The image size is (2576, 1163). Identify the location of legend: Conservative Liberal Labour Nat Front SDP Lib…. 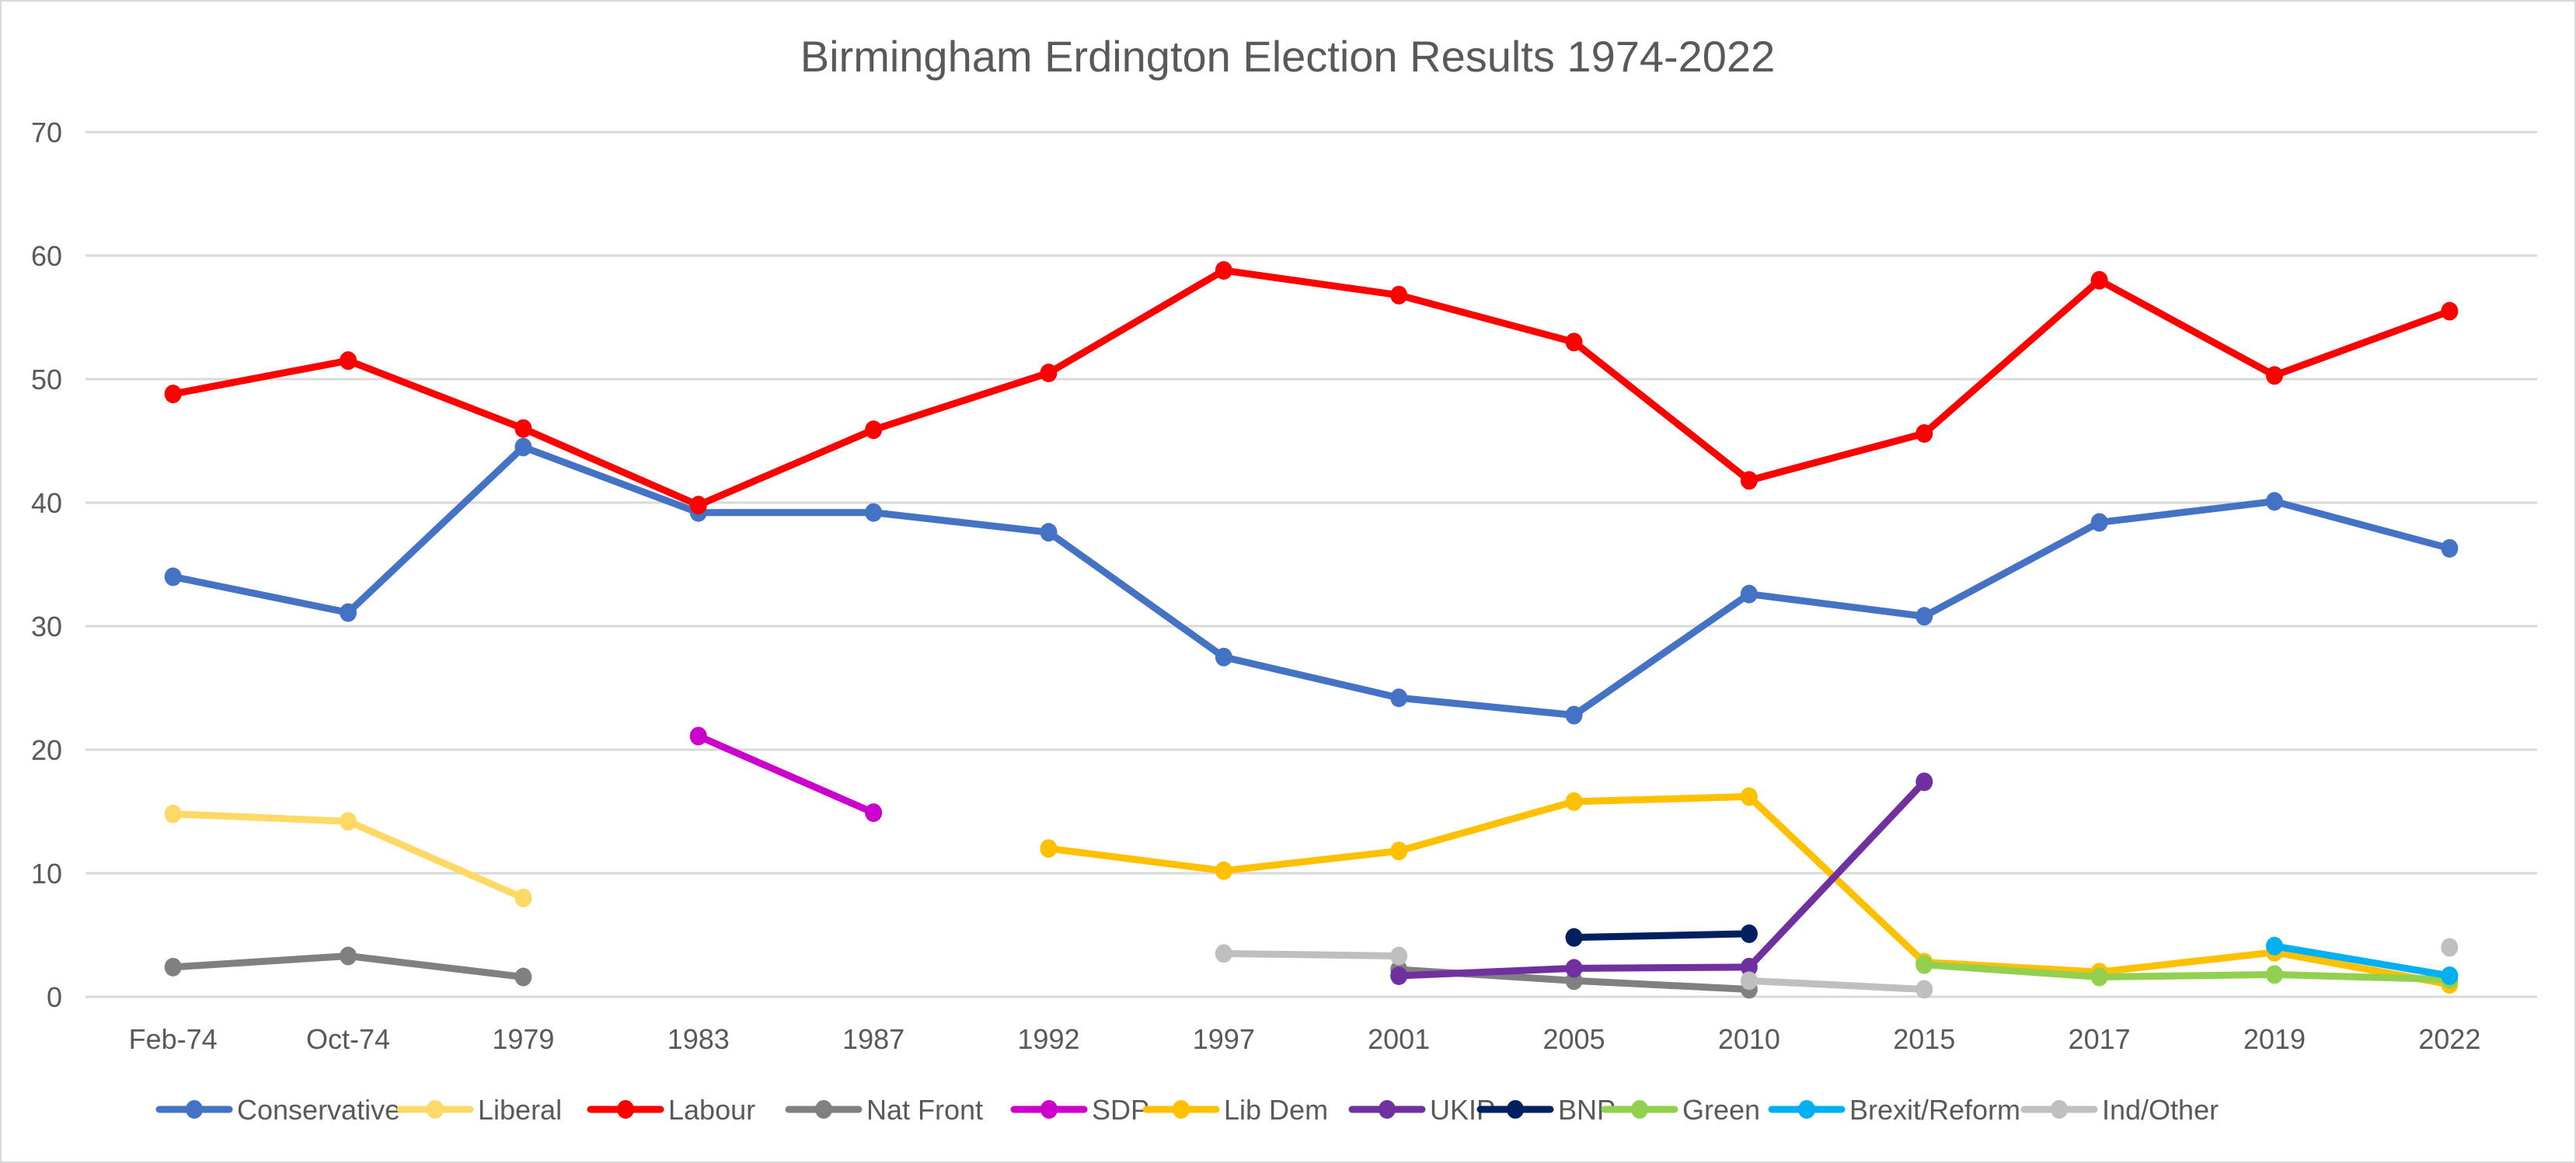
(1187, 1110).